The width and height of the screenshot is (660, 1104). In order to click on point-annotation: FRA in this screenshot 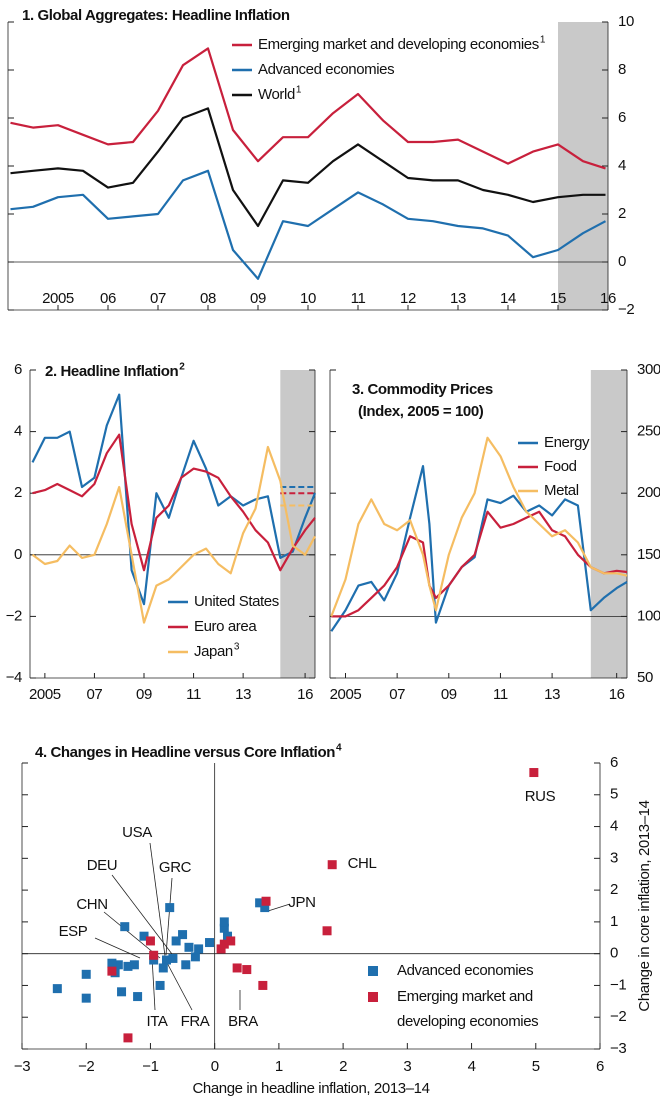, I will do `click(195, 1021)`.